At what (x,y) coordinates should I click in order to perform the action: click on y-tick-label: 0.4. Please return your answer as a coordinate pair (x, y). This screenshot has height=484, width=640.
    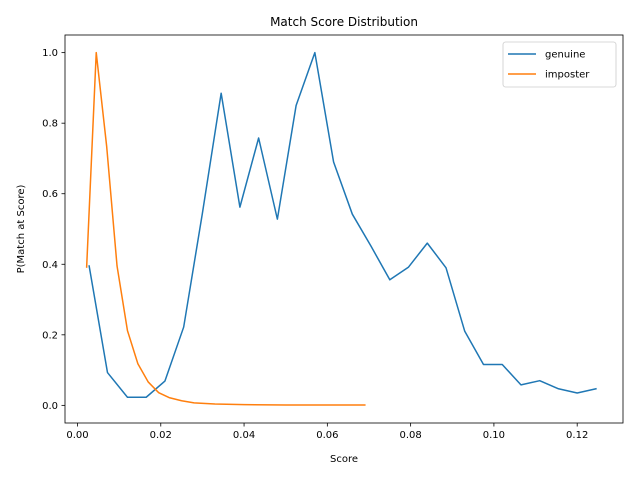
    Looking at the image, I should click on (50, 265).